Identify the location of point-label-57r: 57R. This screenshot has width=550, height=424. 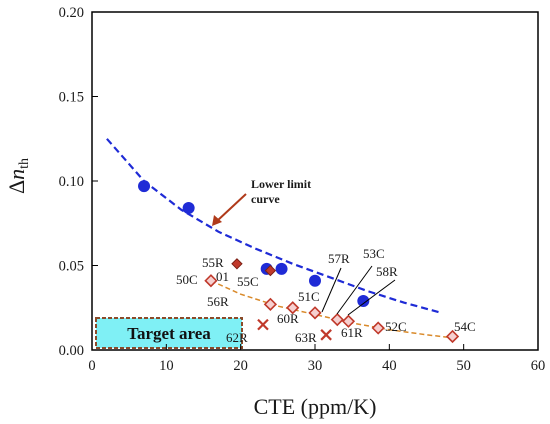
(339, 258).